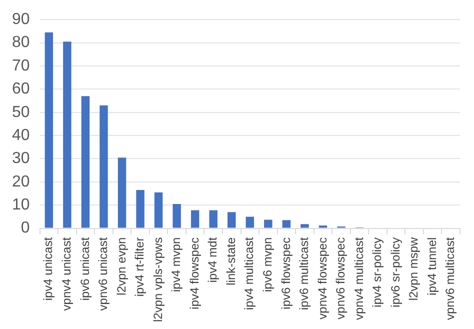 The height and width of the screenshot is (329, 474). I want to click on x-tick-label: link-state, so click(231, 261).